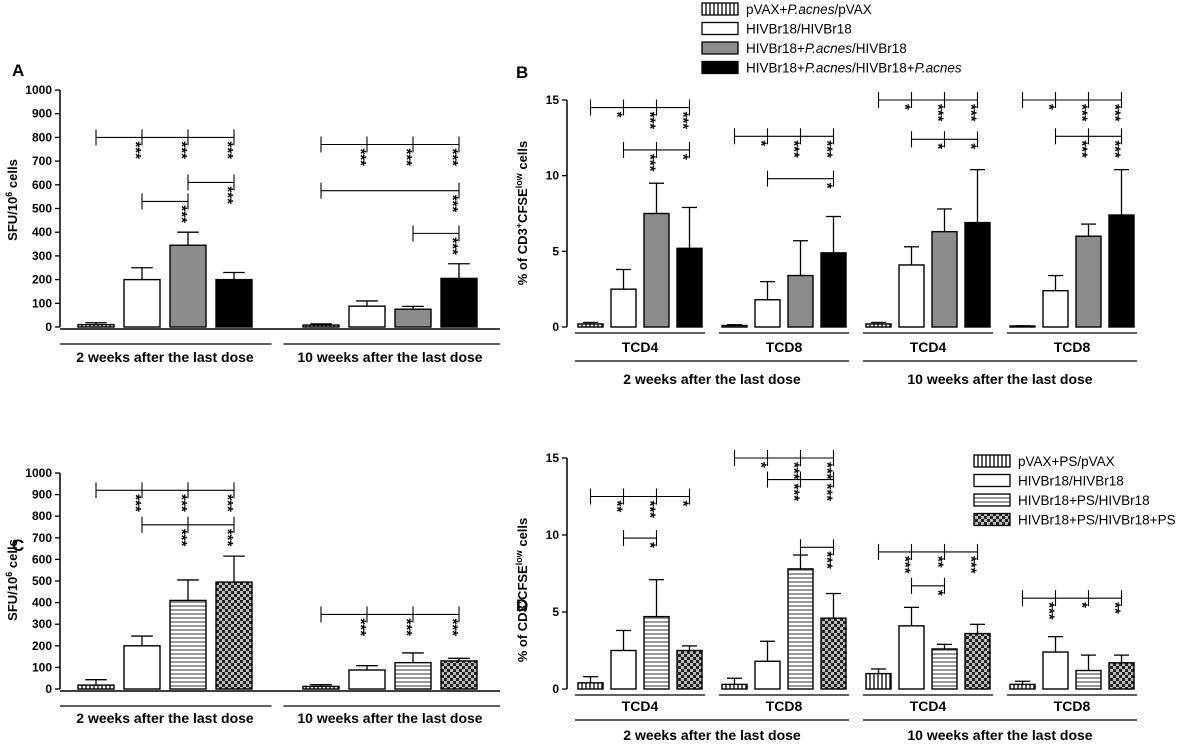 The height and width of the screenshot is (744, 1196). Describe the element at coordinates (999, 379) in the screenshot. I see `supergroup-label: 10 weeks after the last dose` at that location.